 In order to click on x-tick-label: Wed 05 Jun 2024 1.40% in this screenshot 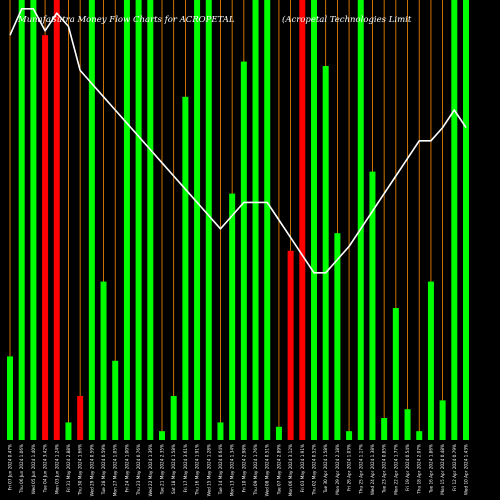, I will do `click(33, 469)`.